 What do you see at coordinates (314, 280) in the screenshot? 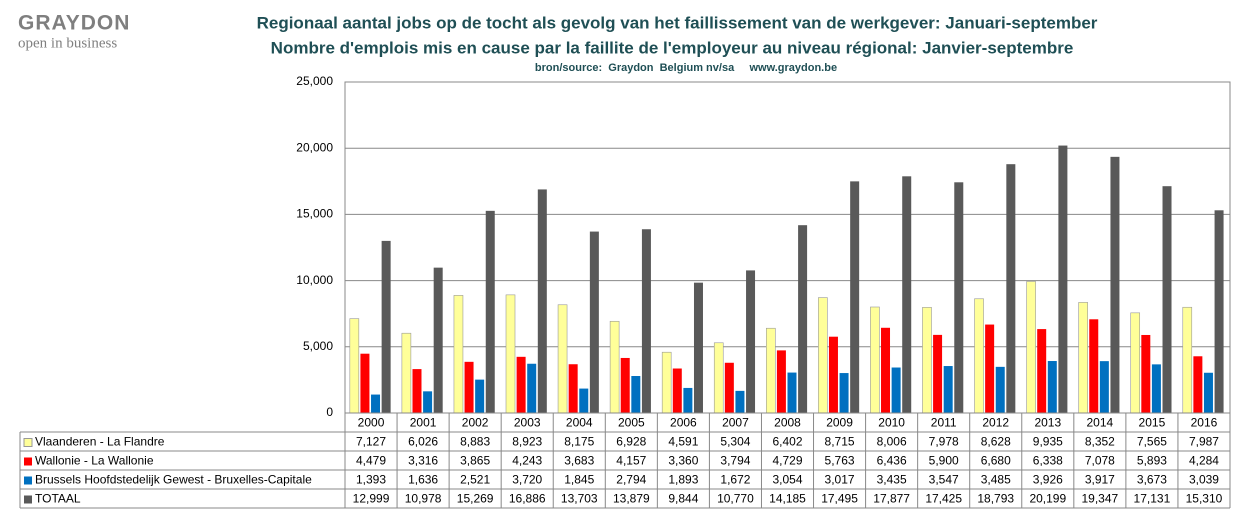
I see `y-tick-label: 10,000` at bounding box center [314, 280].